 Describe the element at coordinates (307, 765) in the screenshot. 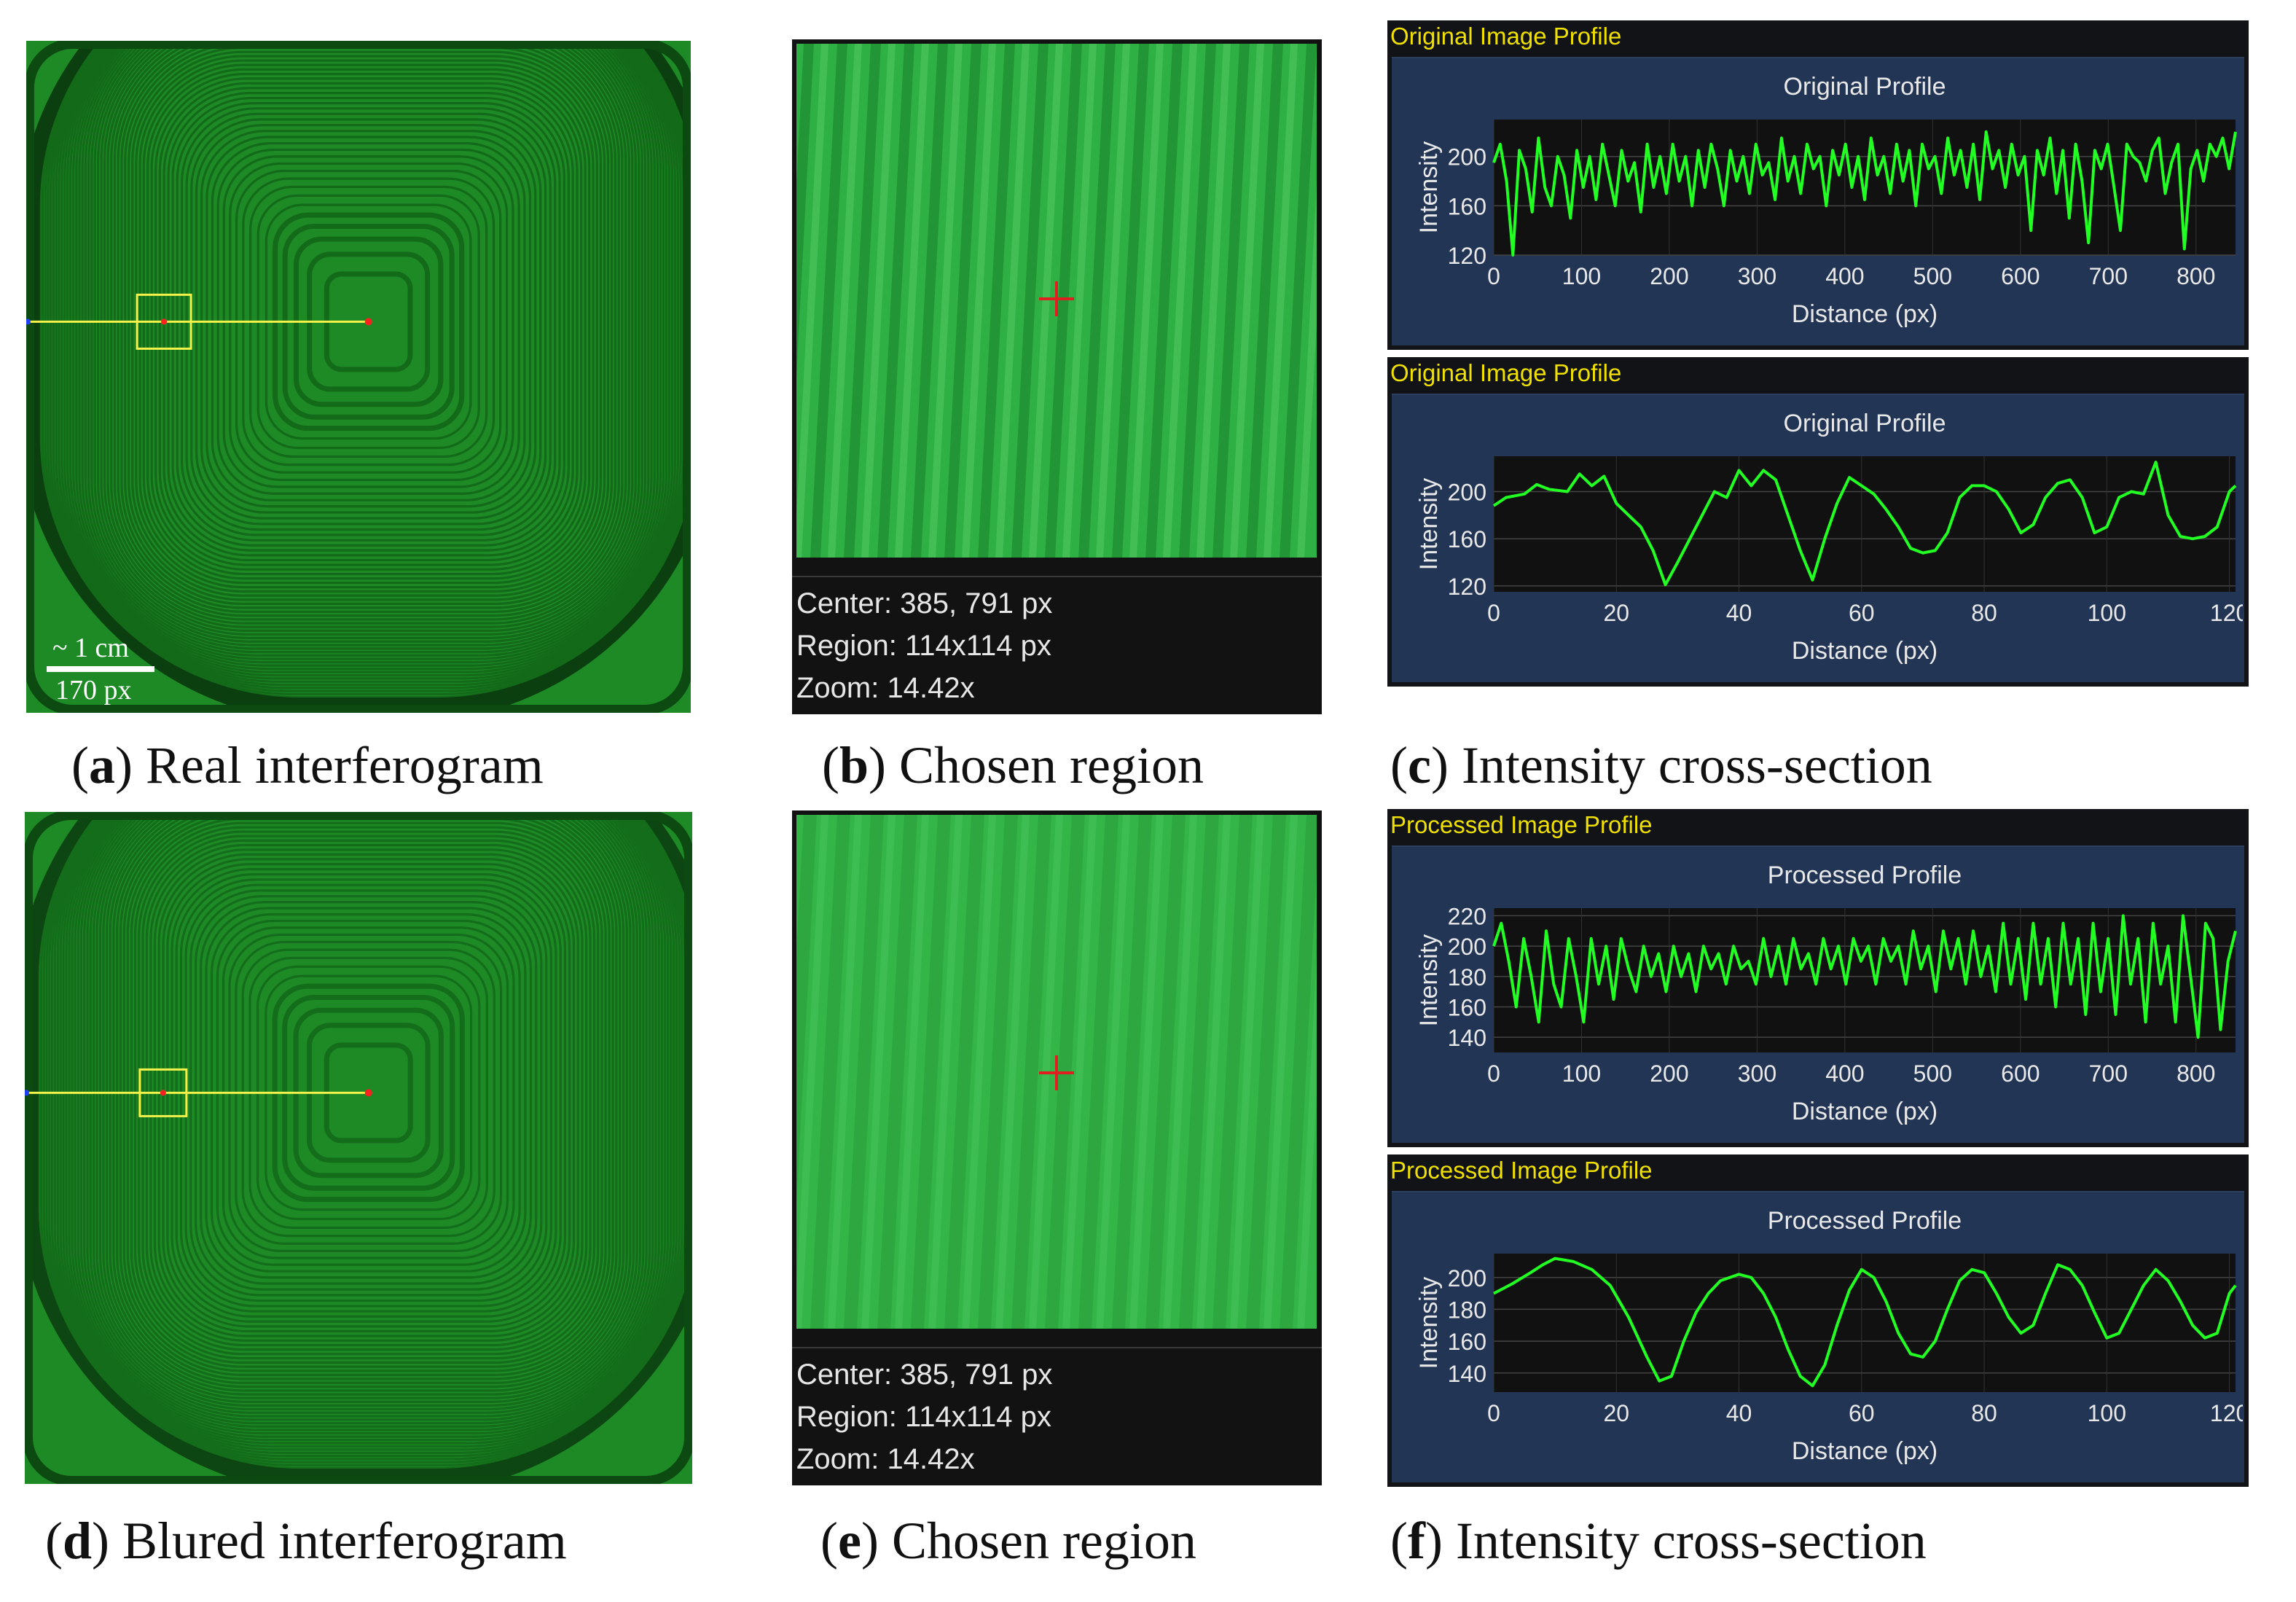

I see `caption-a: (a) Real interferogram` at that location.